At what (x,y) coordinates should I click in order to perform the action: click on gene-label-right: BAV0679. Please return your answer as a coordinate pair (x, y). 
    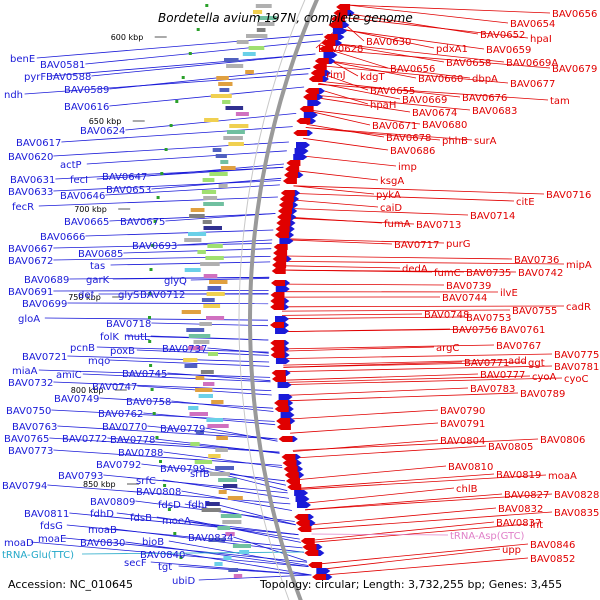
    Looking at the image, I should click on (574, 69).